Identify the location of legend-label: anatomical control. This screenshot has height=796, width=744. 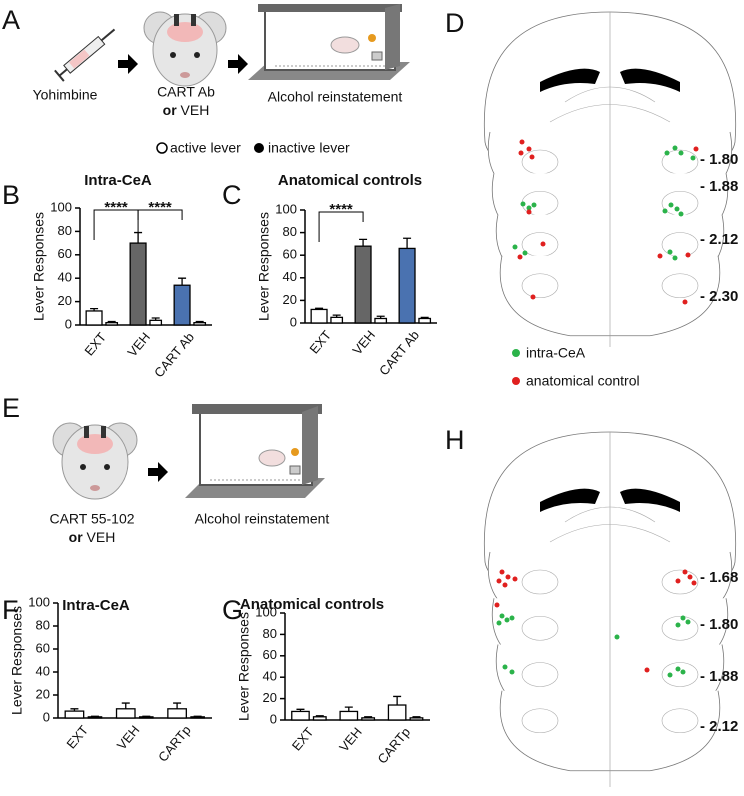
(583, 381).